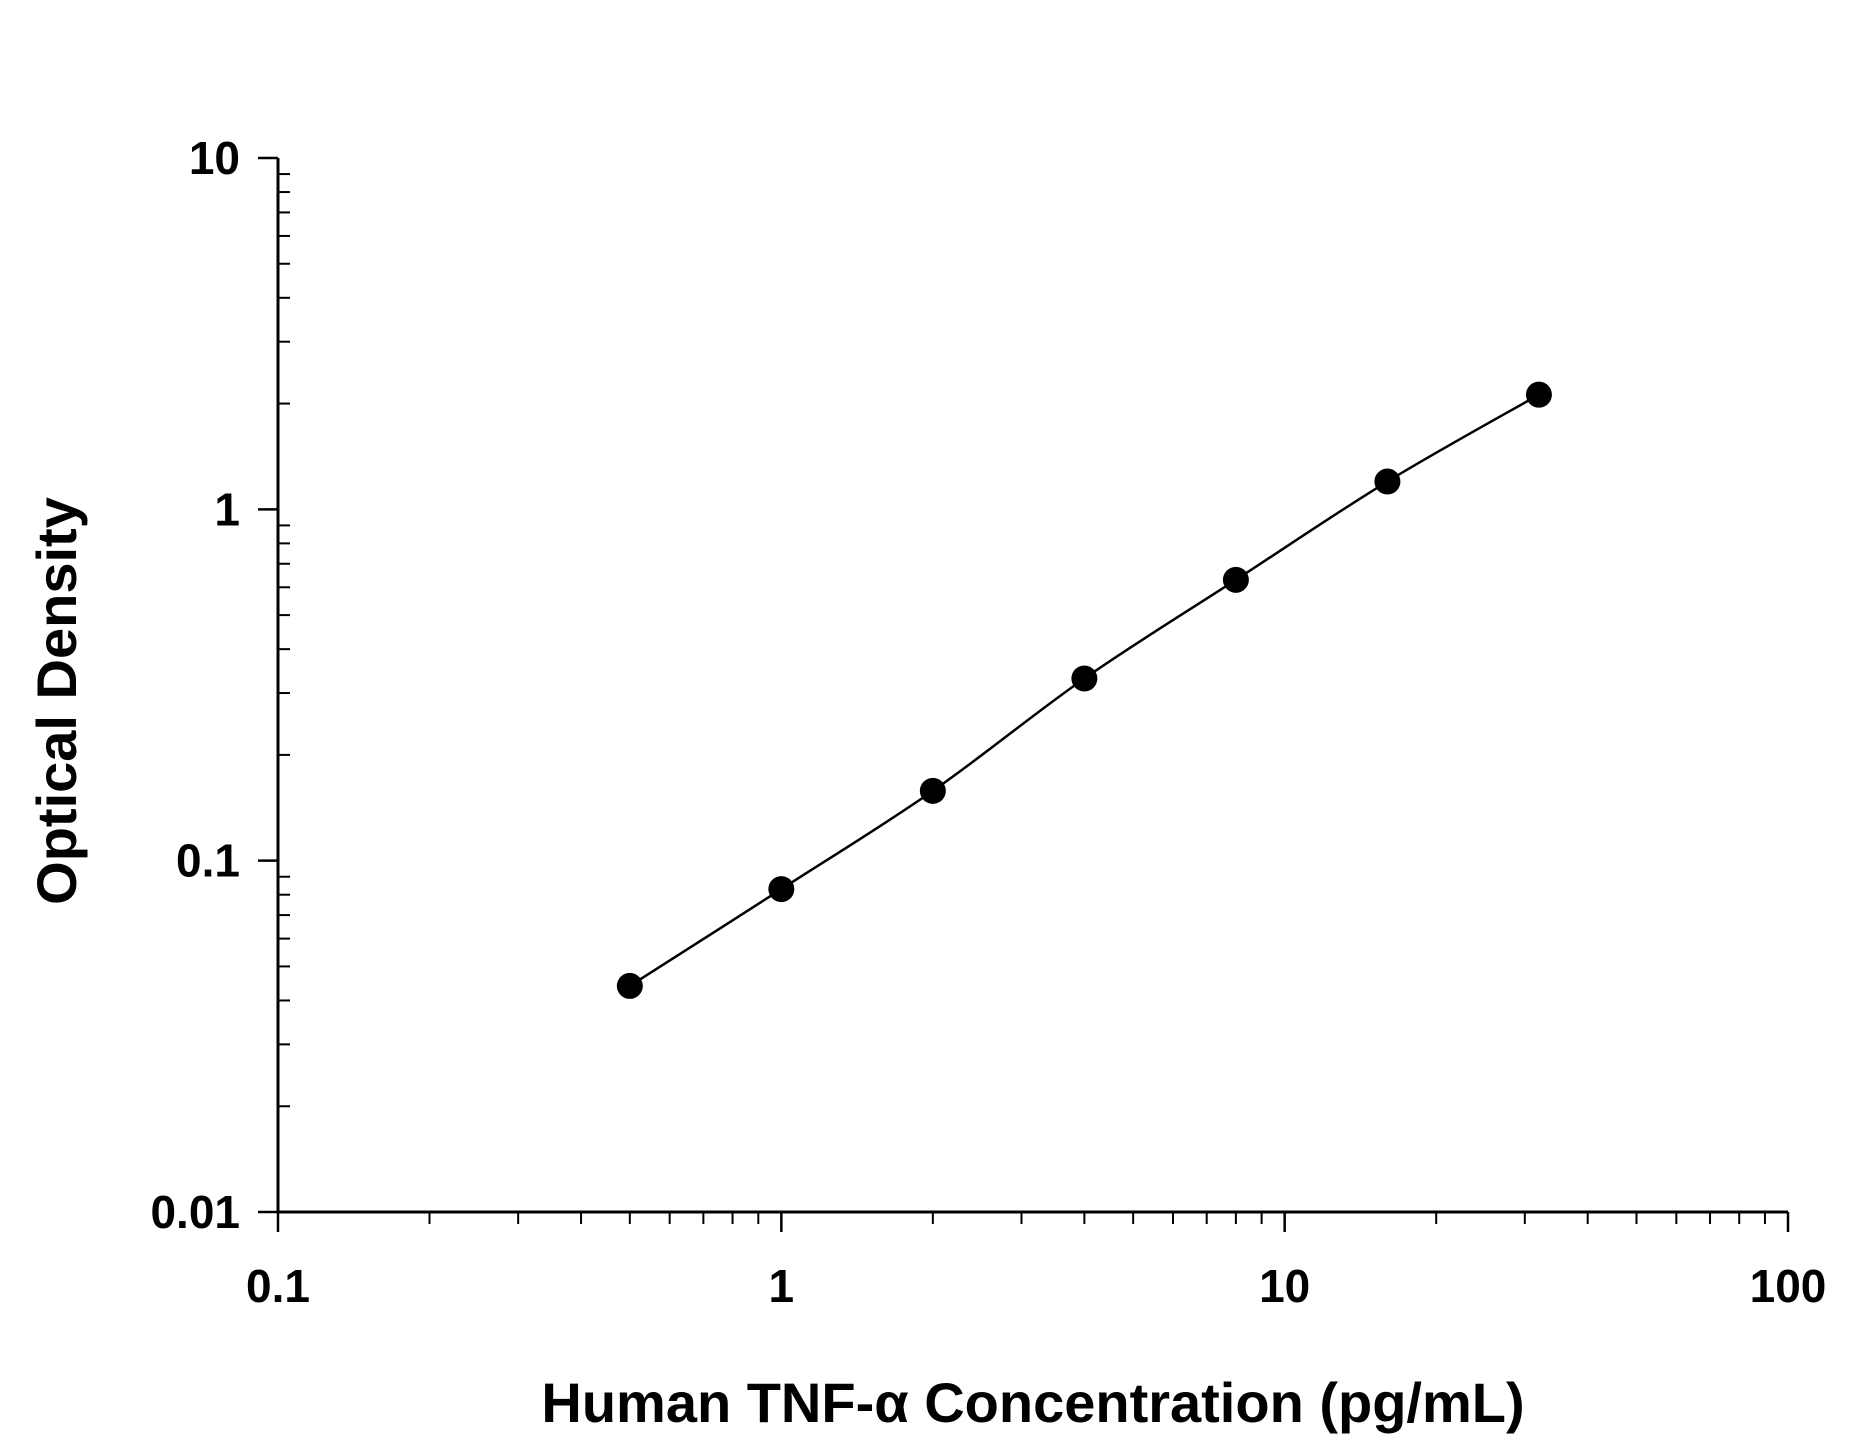  I want to click on y-axis-title: Optical Density, so click(56, 701).